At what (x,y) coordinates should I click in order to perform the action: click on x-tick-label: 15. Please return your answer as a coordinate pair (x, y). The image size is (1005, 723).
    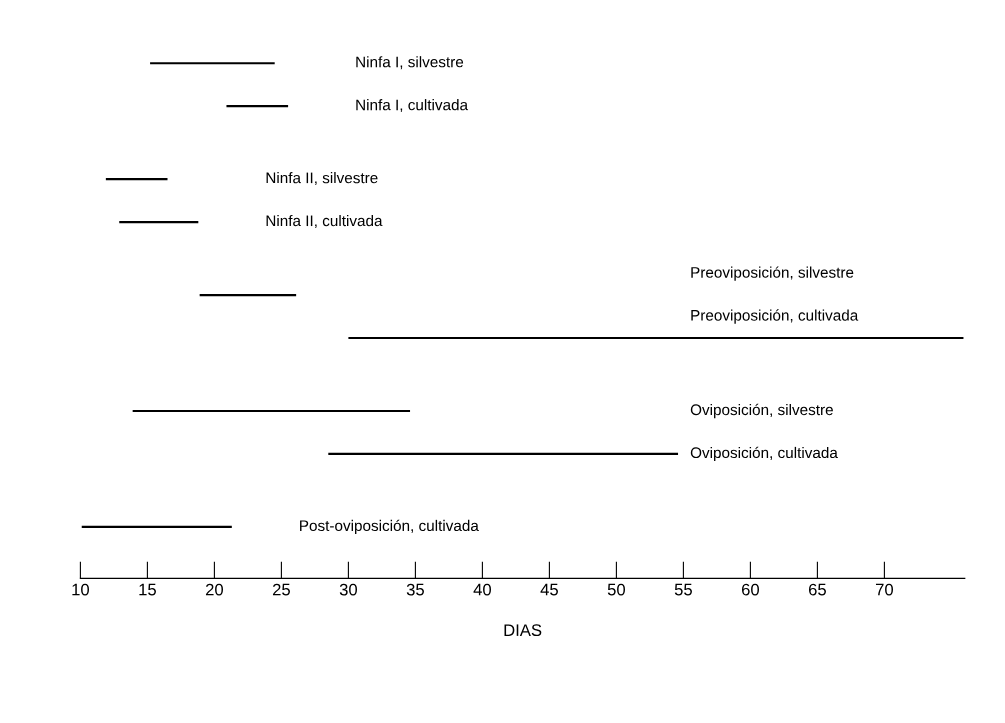
    Looking at the image, I should click on (147, 589).